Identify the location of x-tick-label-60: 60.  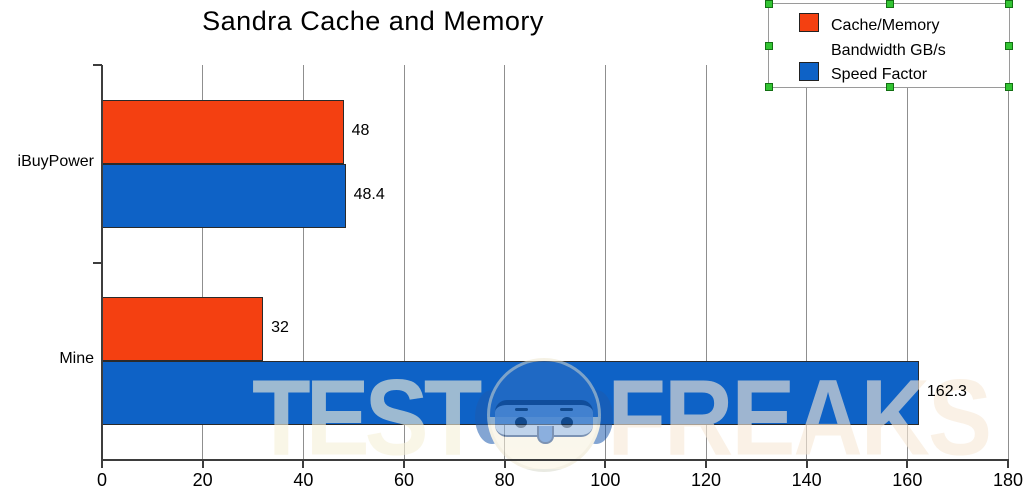
(404, 480).